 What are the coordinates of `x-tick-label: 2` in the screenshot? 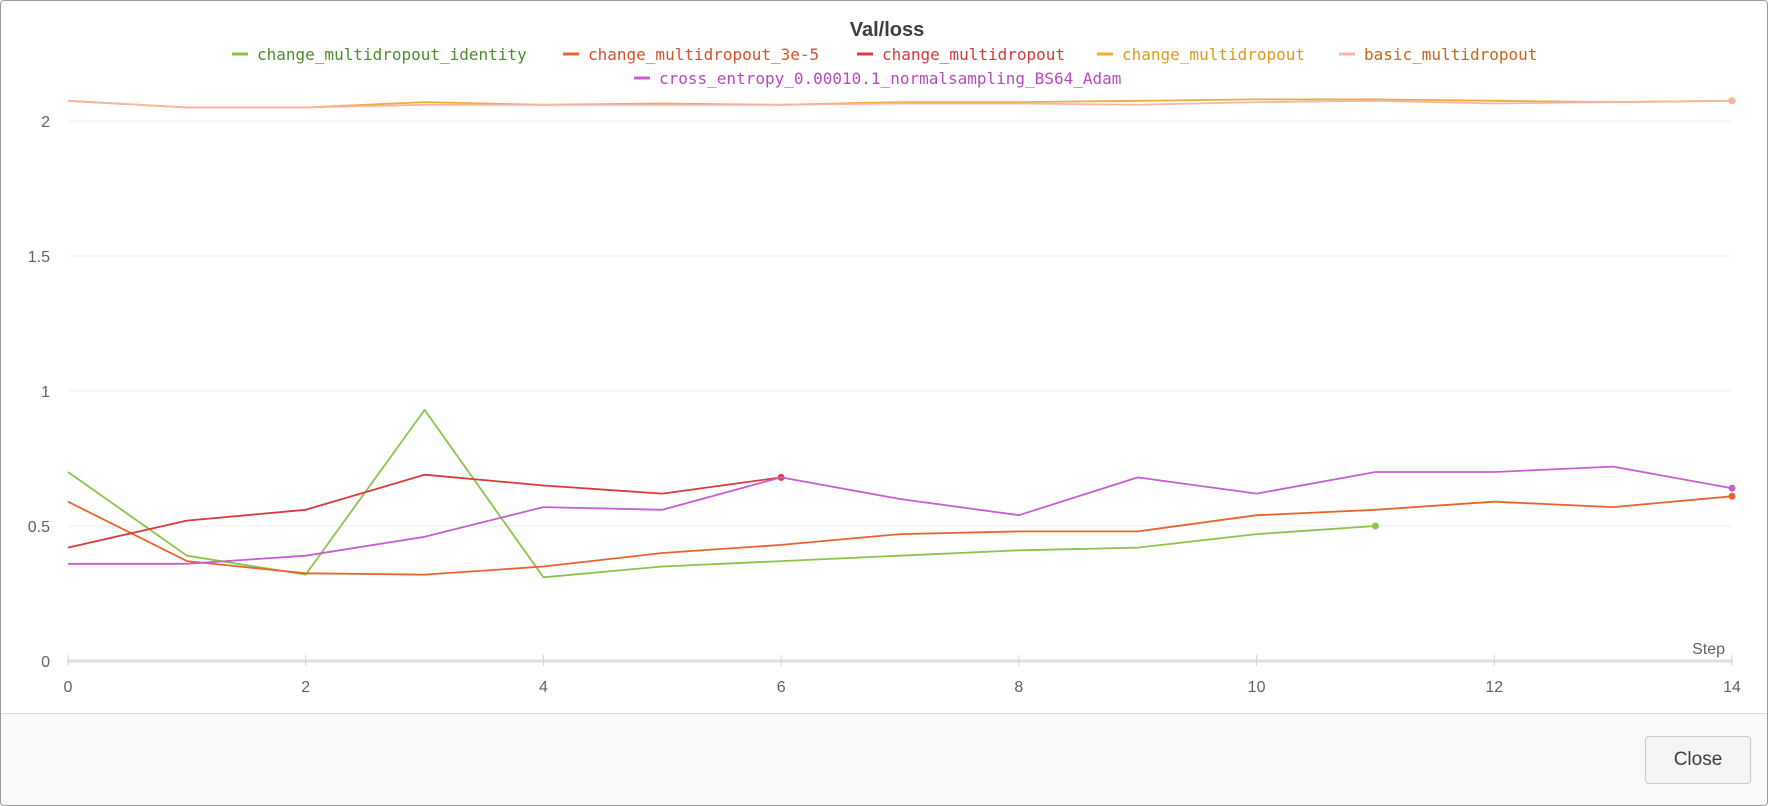 It's located at (305, 687).